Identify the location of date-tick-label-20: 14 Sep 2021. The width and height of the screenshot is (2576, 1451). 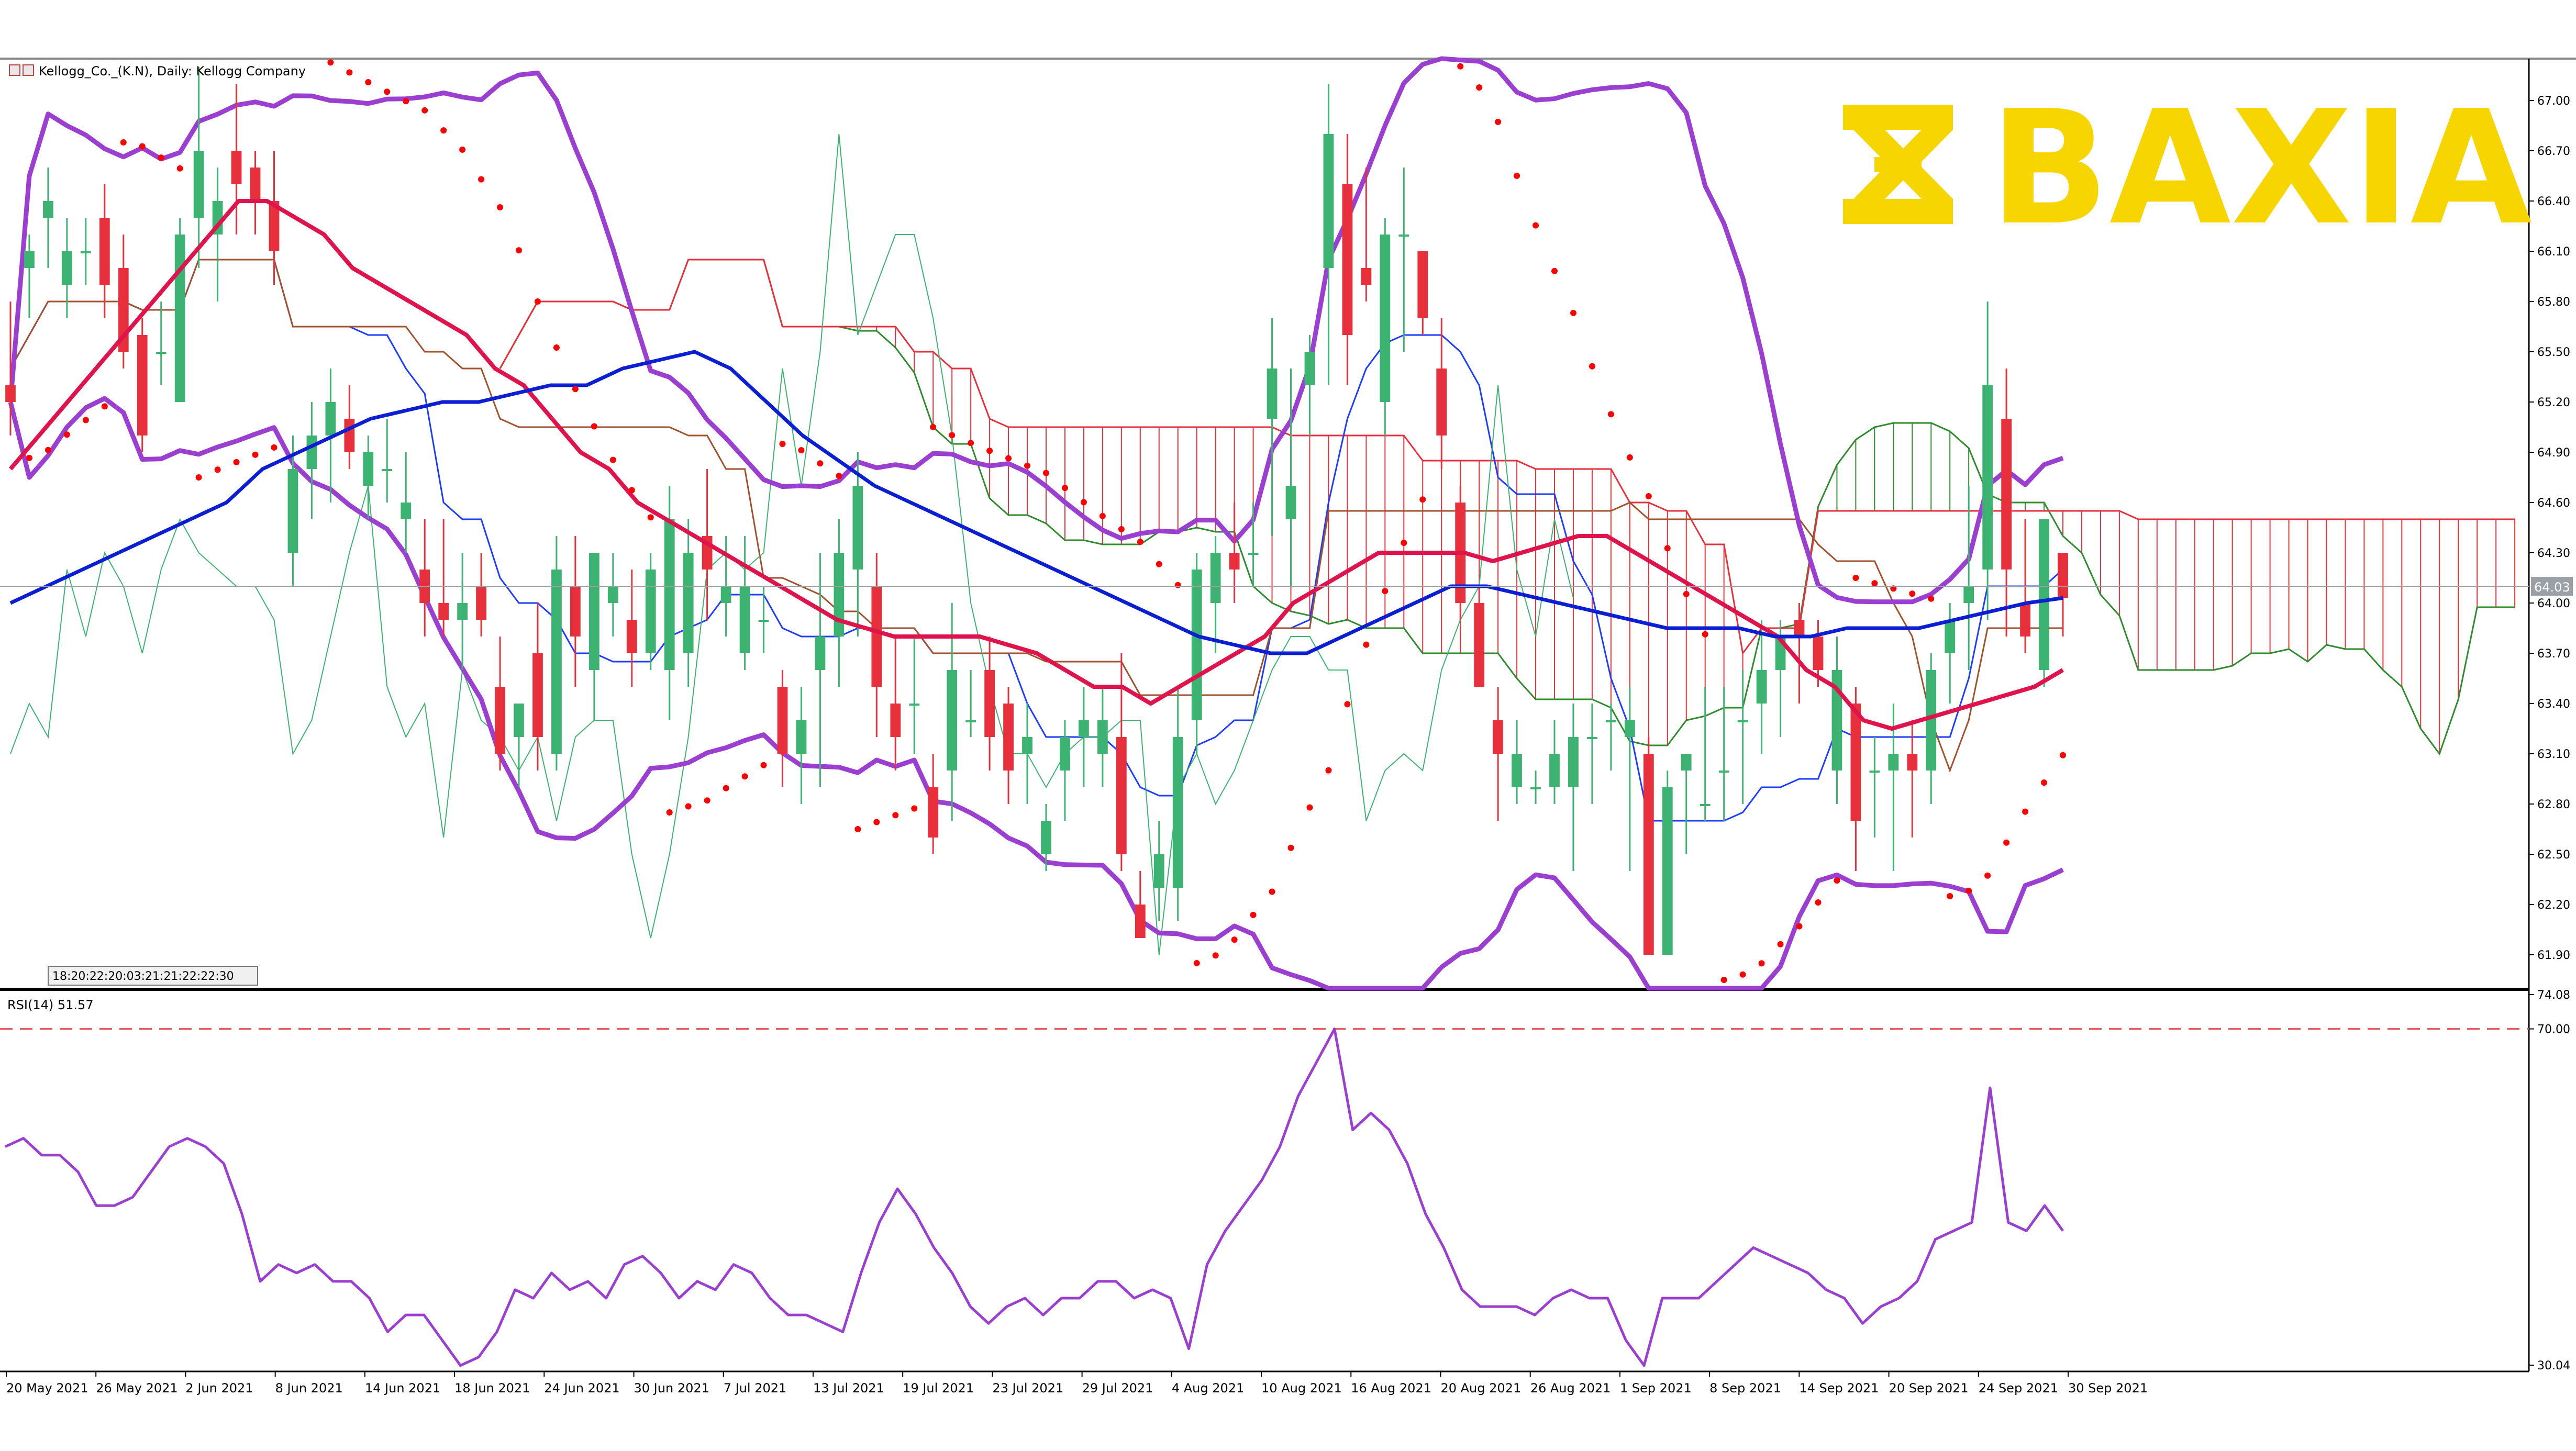
(1839, 1389).